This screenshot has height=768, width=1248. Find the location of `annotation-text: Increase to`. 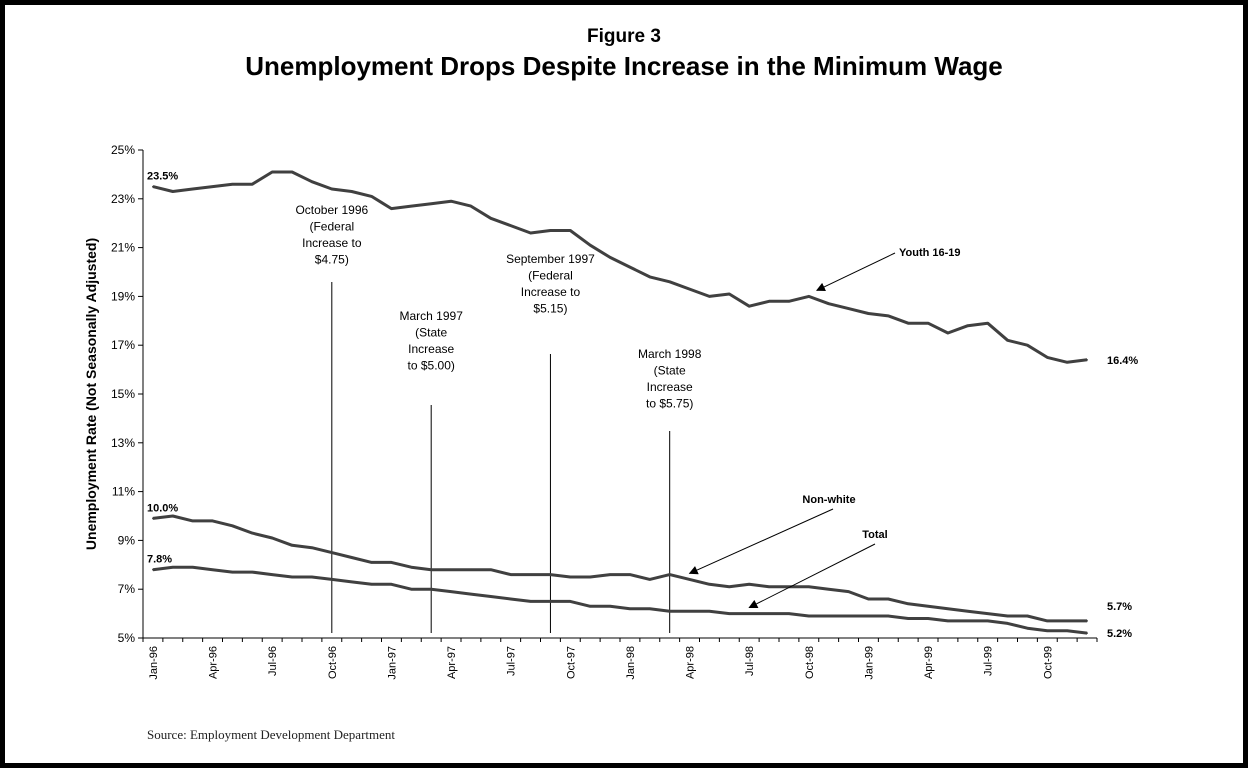

annotation-text: Increase to is located at coordinates (332, 243).